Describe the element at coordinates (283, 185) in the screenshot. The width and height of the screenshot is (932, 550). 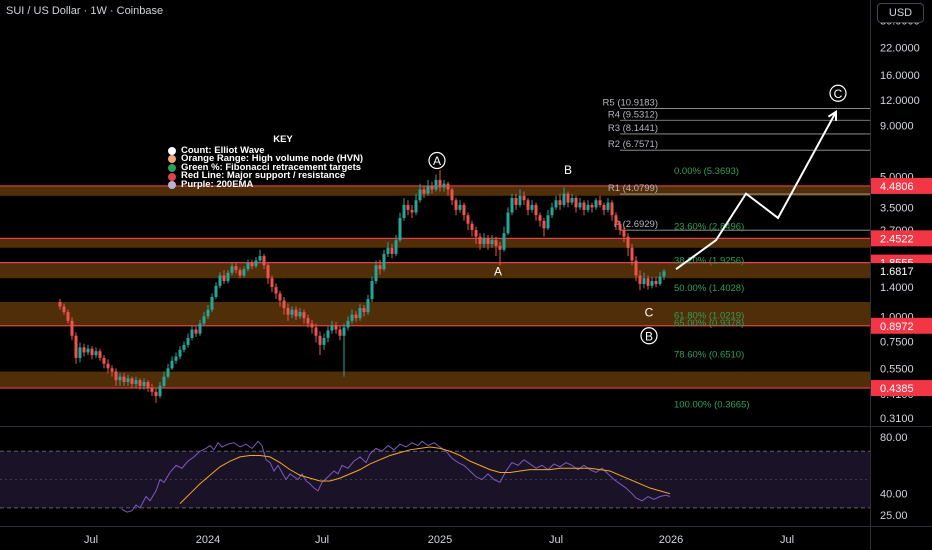
I see `key-item: Purple: 200EMA` at that location.